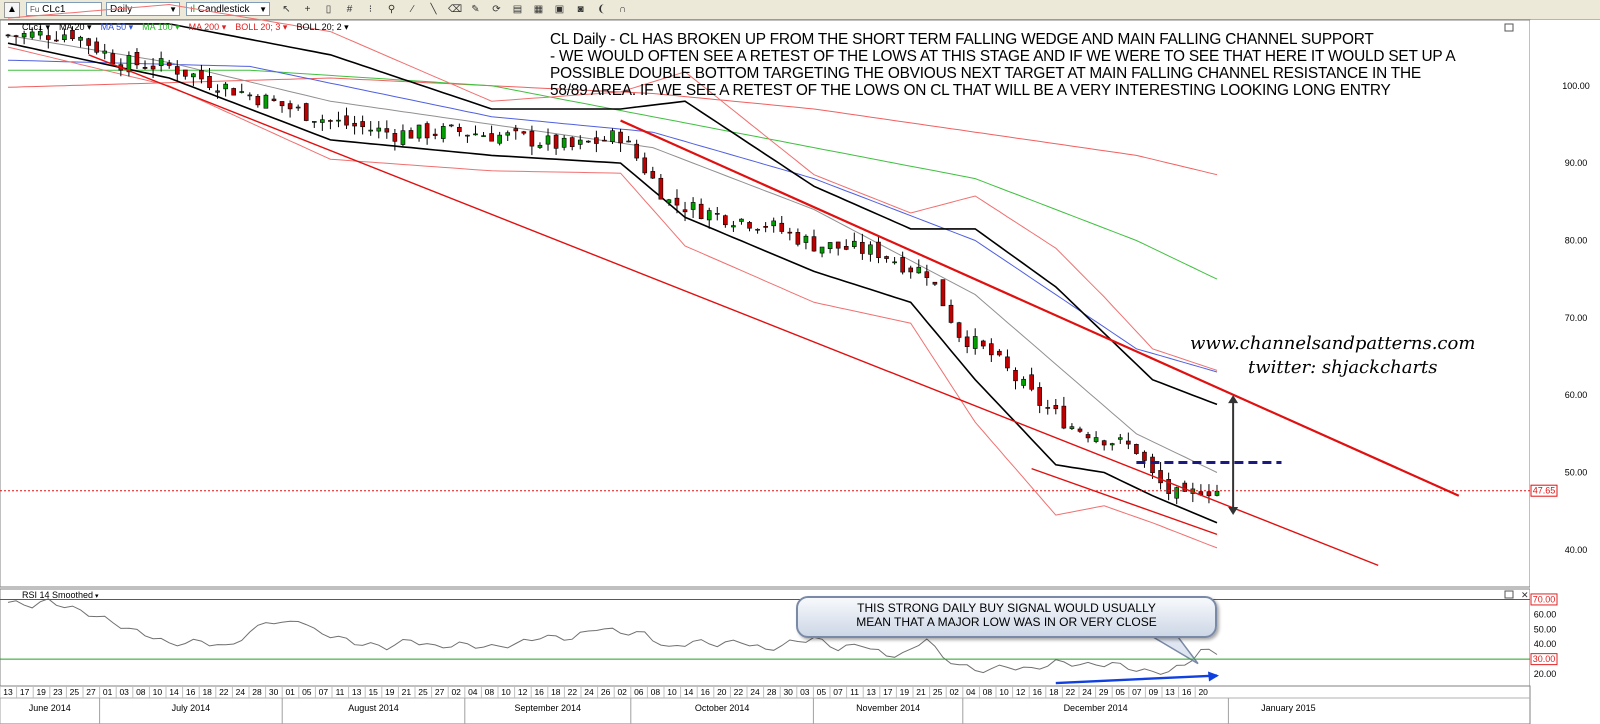 This screenshot has width=1600, height=724. What do you see at coordinates (739, 692) in the screenshot?
I see `day-tick-label: 22` at bounding box center [739, 692].